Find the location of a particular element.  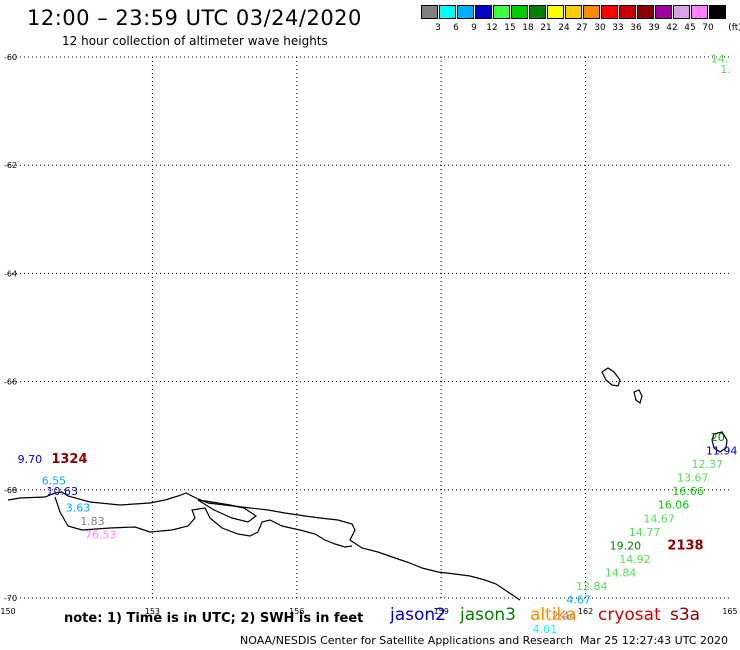

wave-height-label: 1324 is located at coordinates (69, 459).